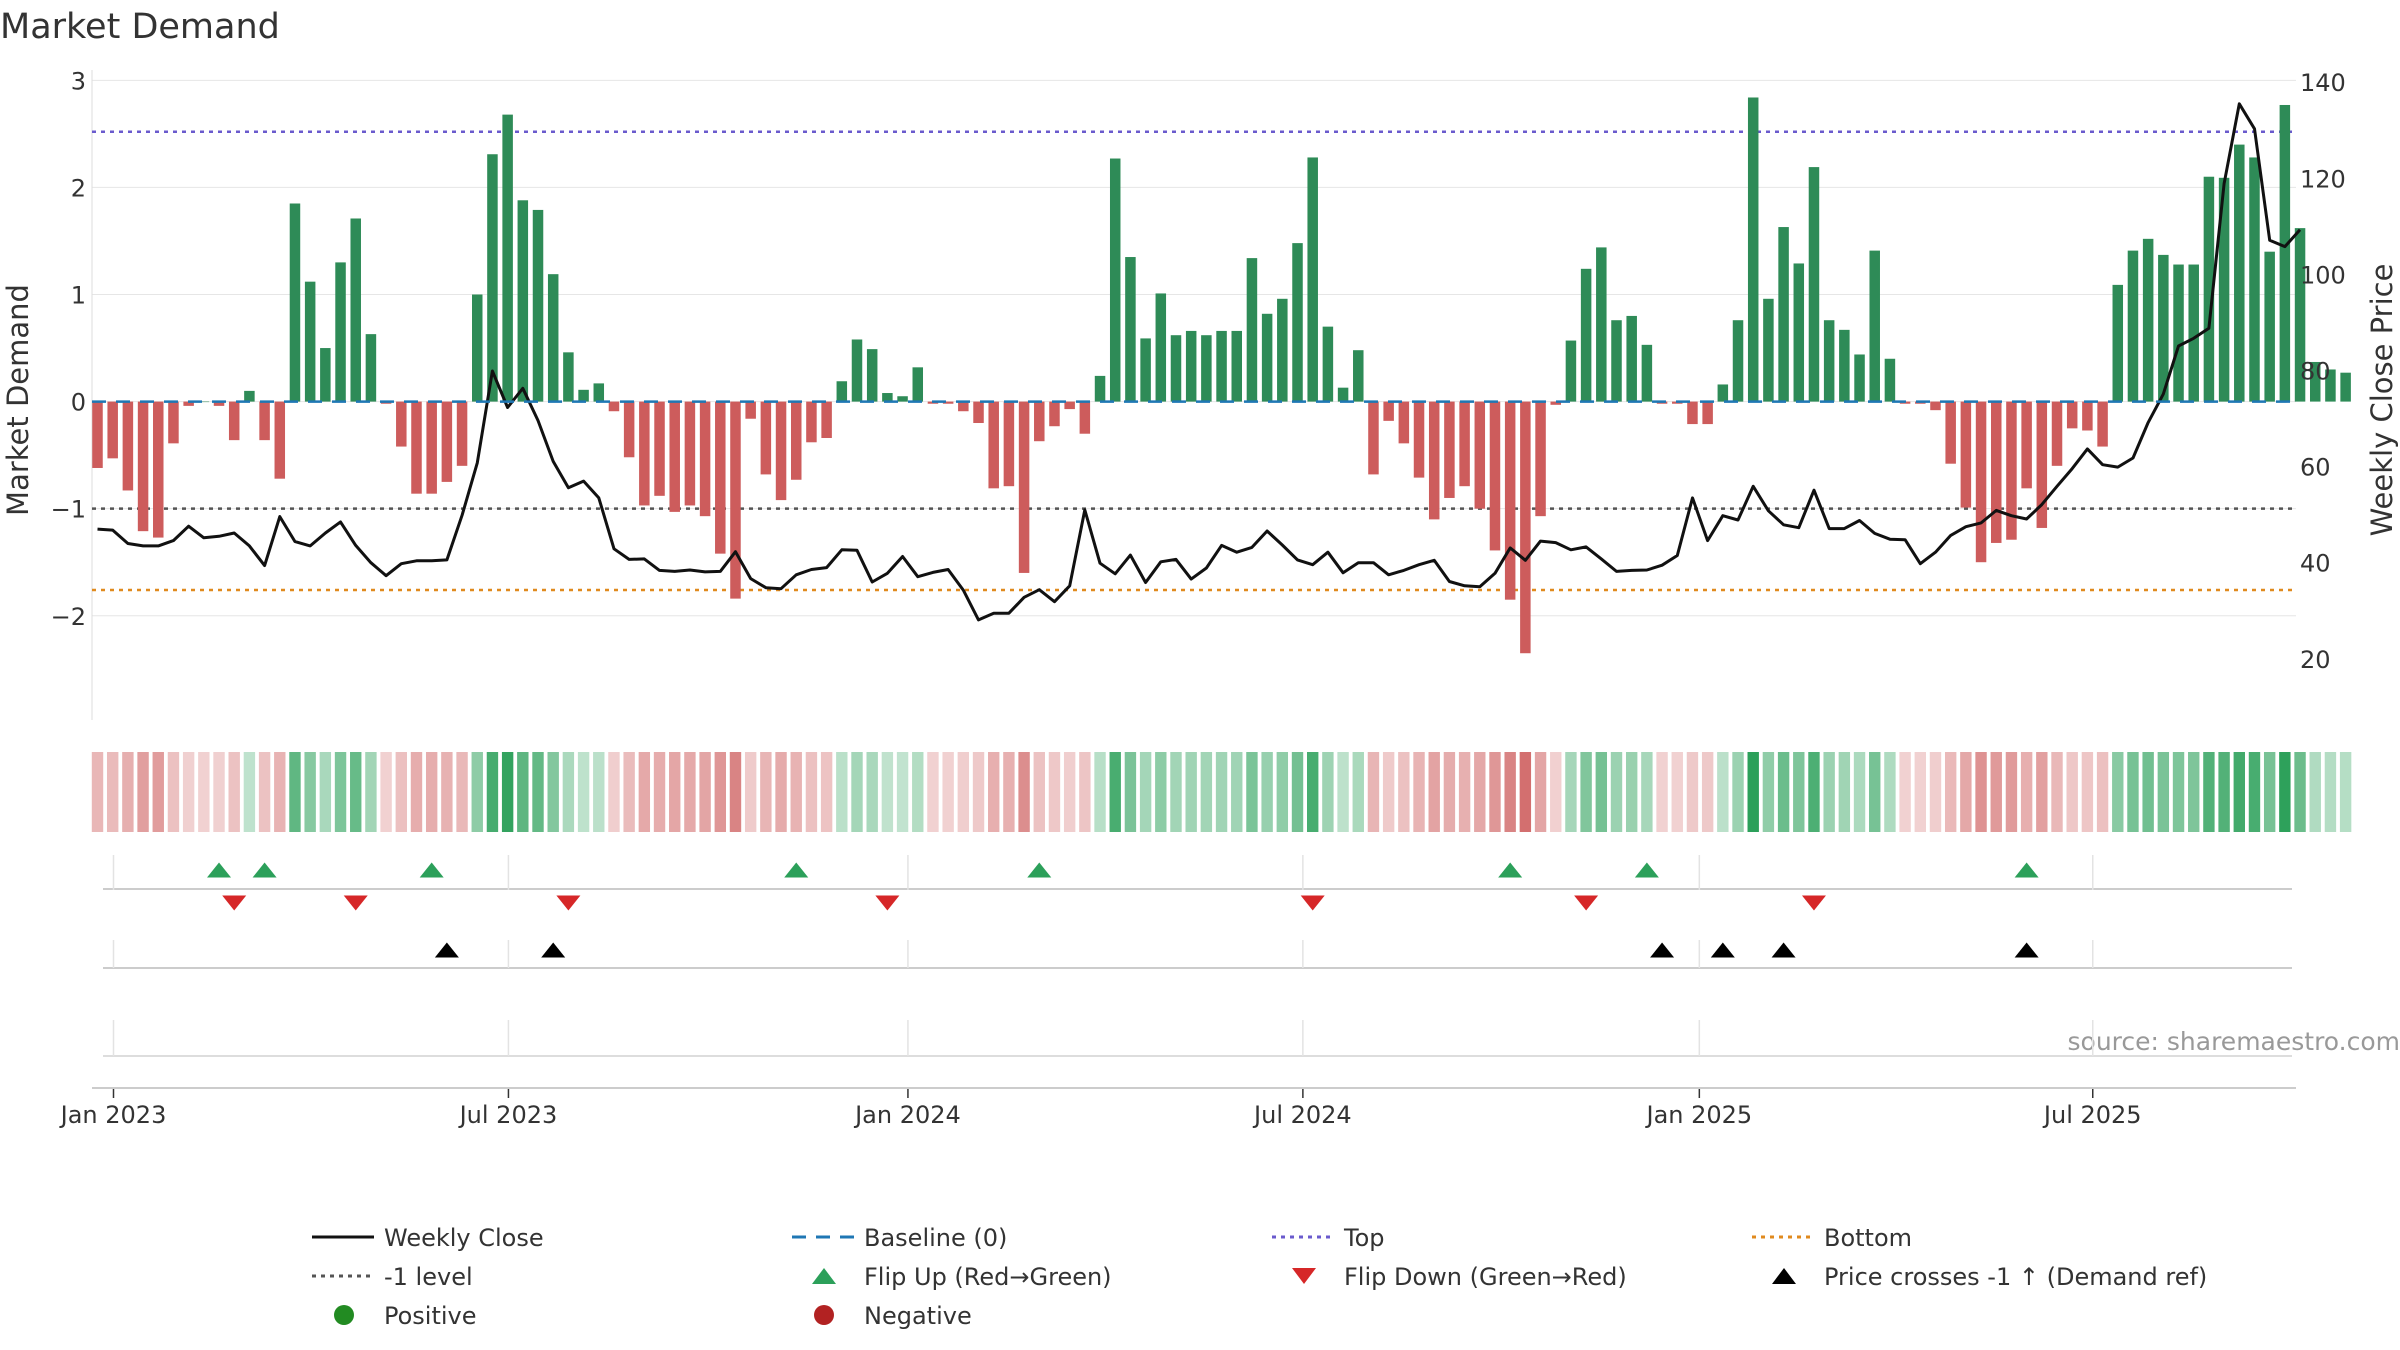 The height and width of the screenshot is (1350, 2400). What do you see at coordinates (2092, 1115) in the screenshot?
I see `x-tick-label: Jul 2025` at bounding box center [2092, 1115].